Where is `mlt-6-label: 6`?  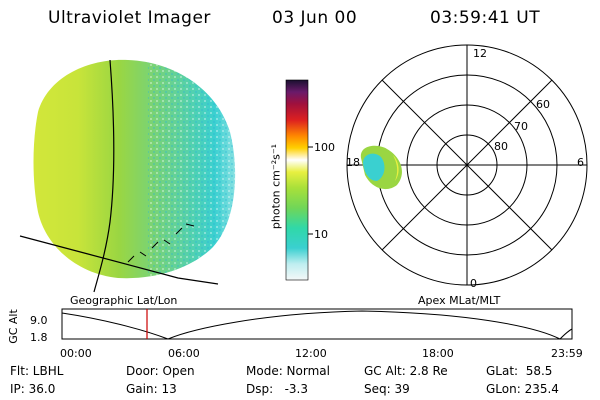 mlt-6-label: 6 is located at coordinates (580, 162).